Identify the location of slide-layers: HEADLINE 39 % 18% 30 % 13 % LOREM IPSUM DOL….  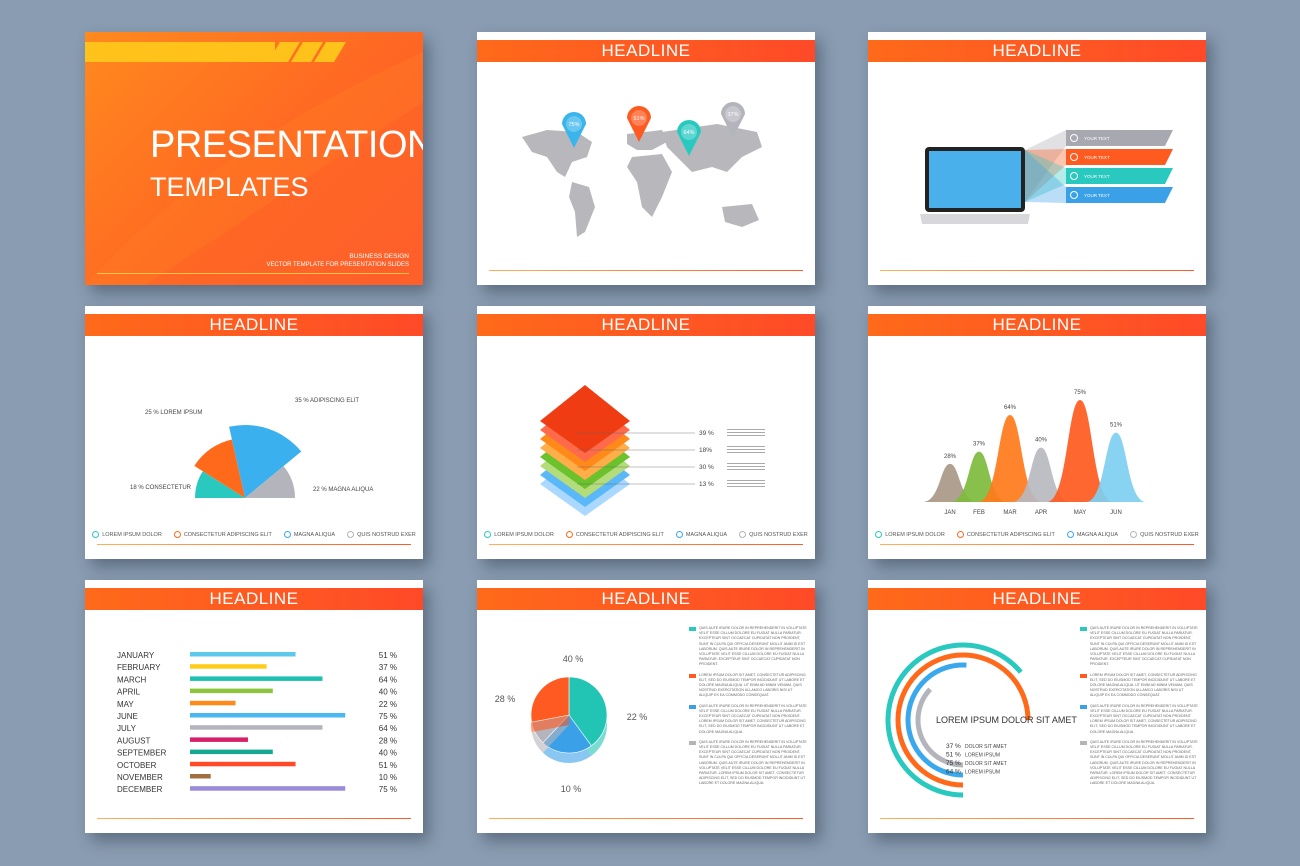
(646, 432).